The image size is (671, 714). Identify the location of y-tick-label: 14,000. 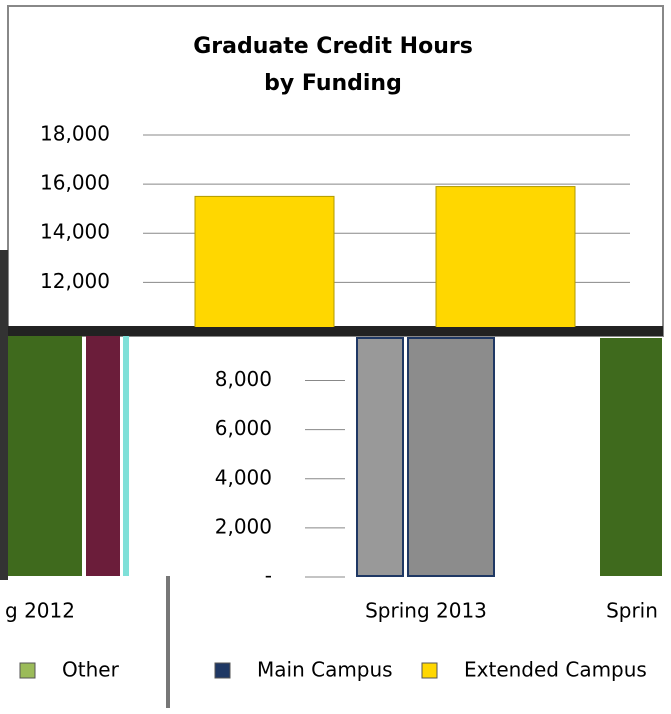
(75, 232).